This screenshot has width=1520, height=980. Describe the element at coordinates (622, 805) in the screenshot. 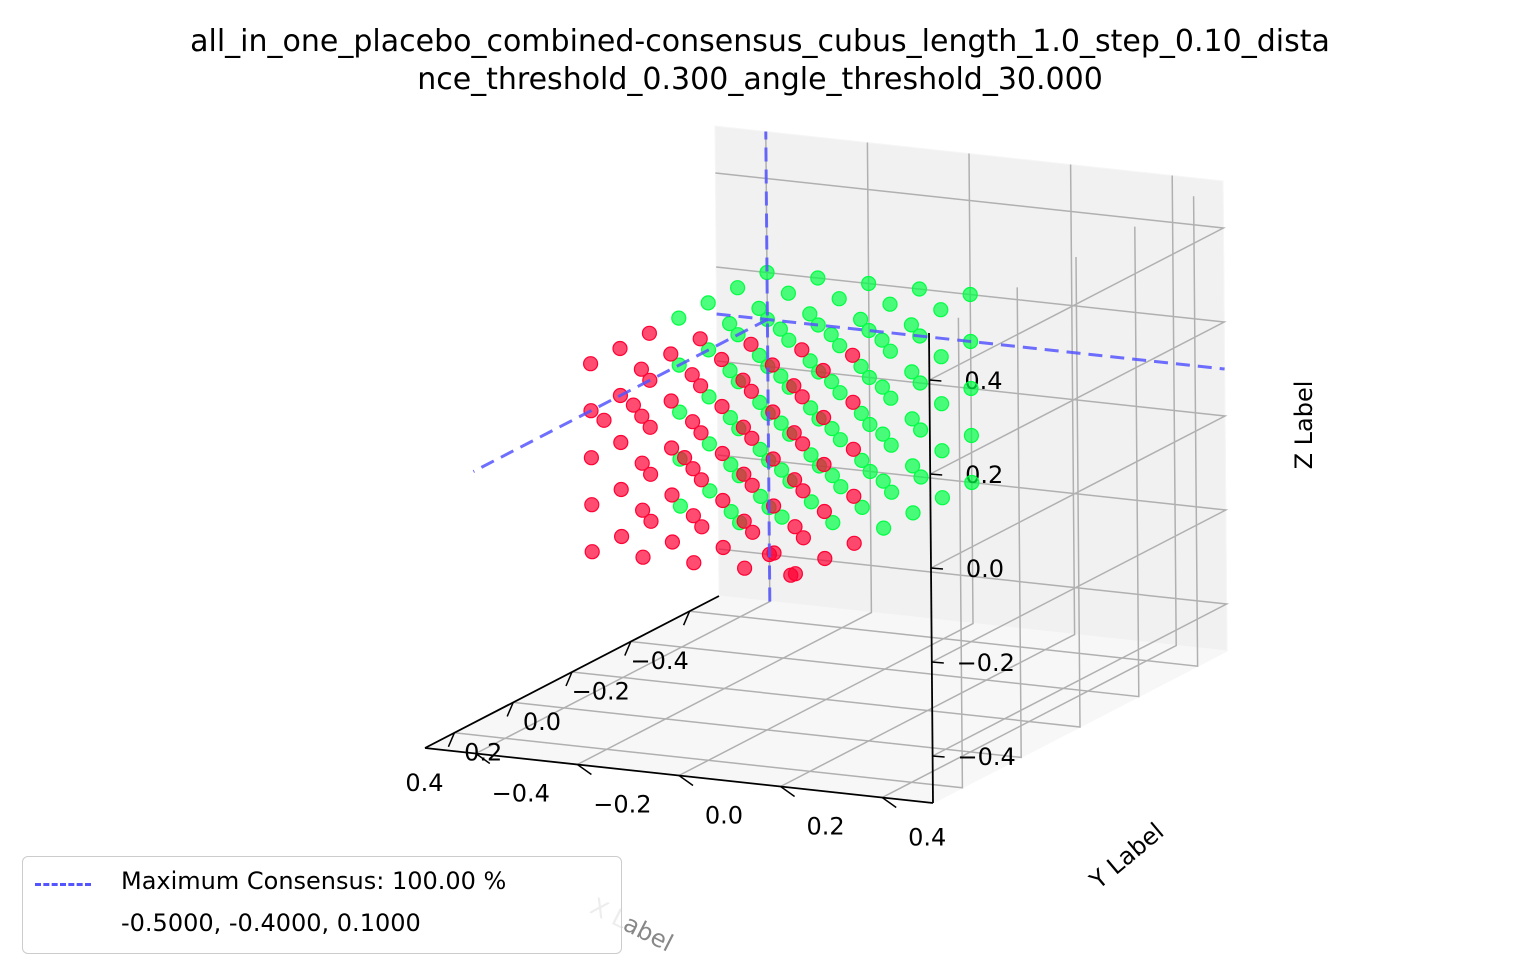

I see `y-tick-label: −0.2` at that location.